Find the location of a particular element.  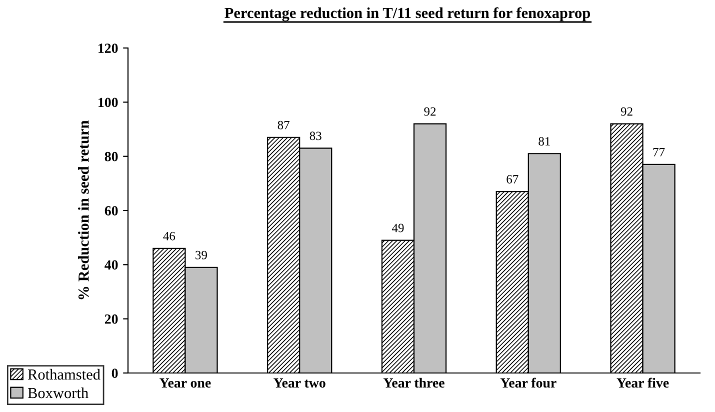

y-tick-label: 40 is located at coordinates (111, 265).